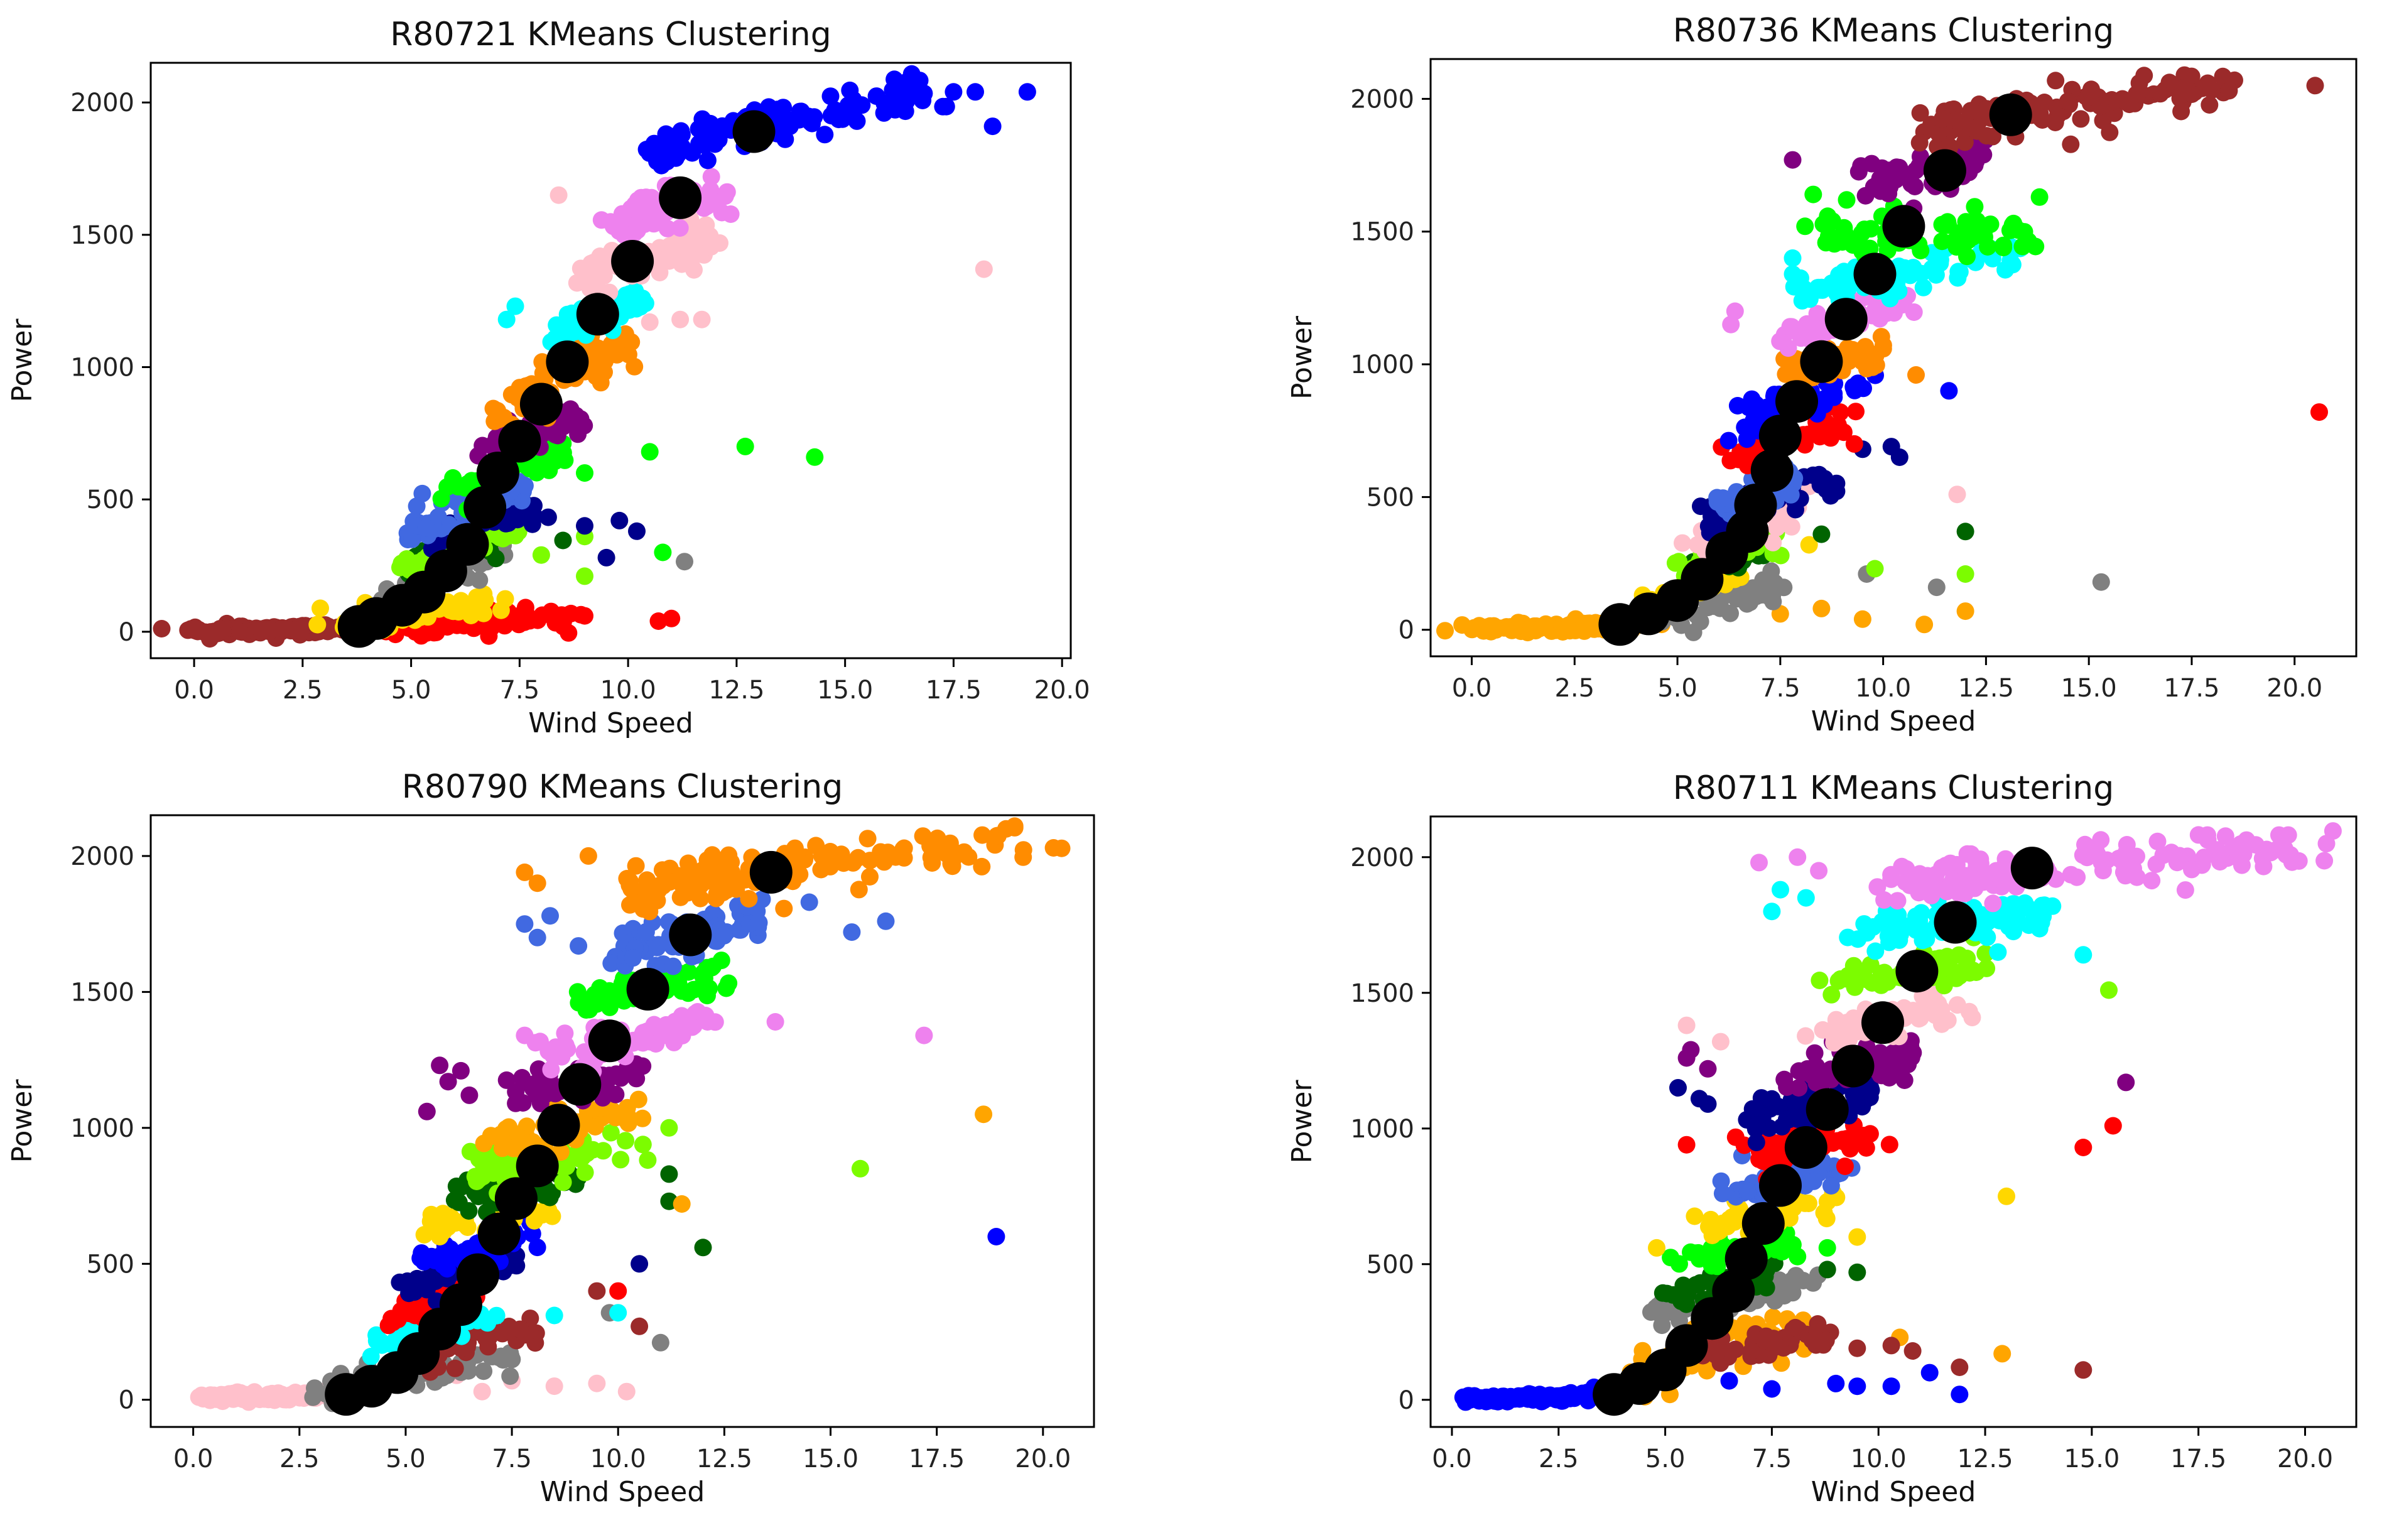 This screenshot has width=2404, height=1540. Describe the element at coordinates (1893, 721) in the screenshot. I see `x-axis-label: Wind Speed` at that location.